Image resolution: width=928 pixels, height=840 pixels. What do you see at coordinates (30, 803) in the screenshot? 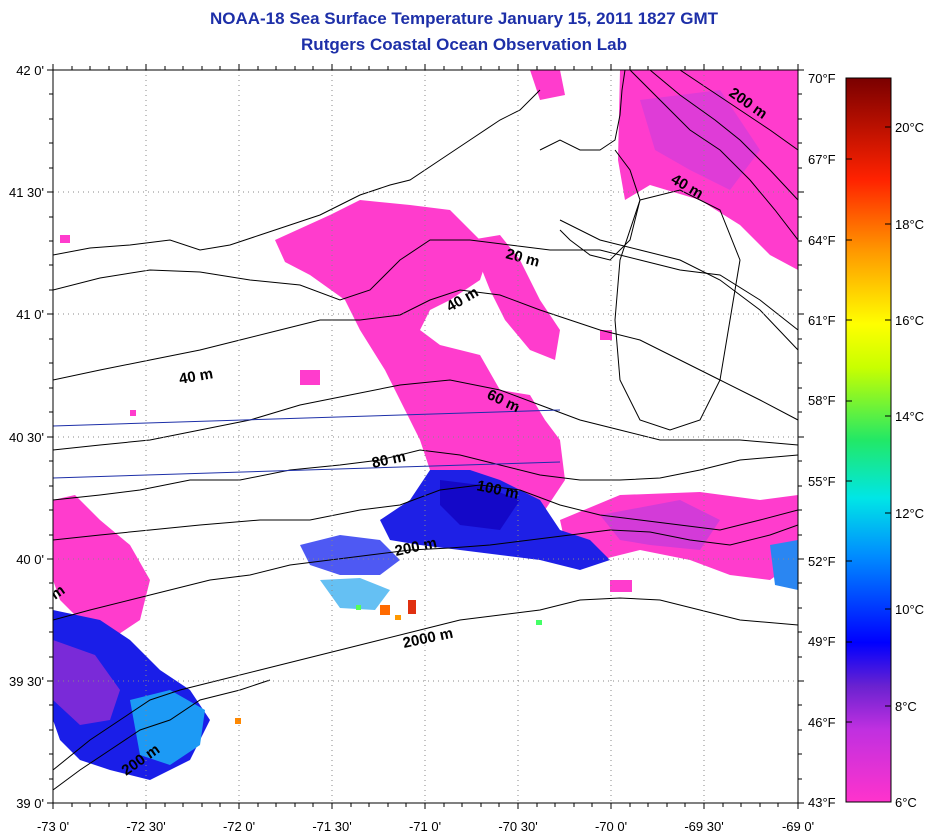
I see `lat-label: 39 0'` at bounding box center [30, 803].